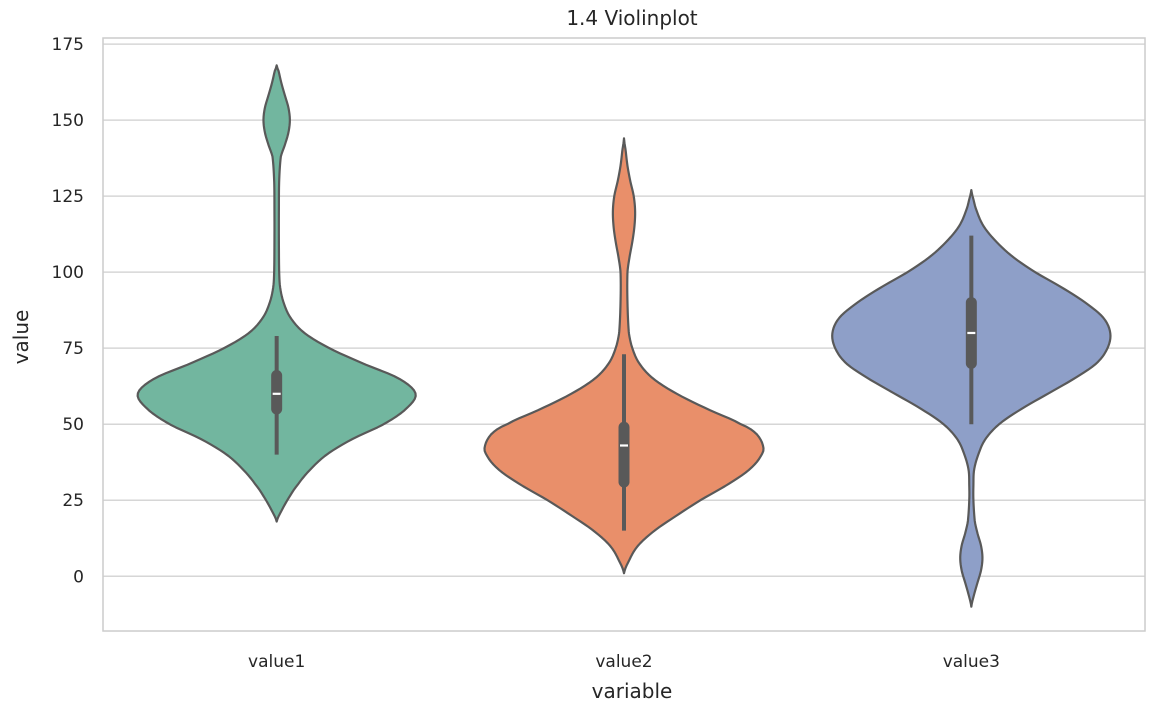  I want to click on x-tick-labels: value1 value2 value3, so click(624, 662).